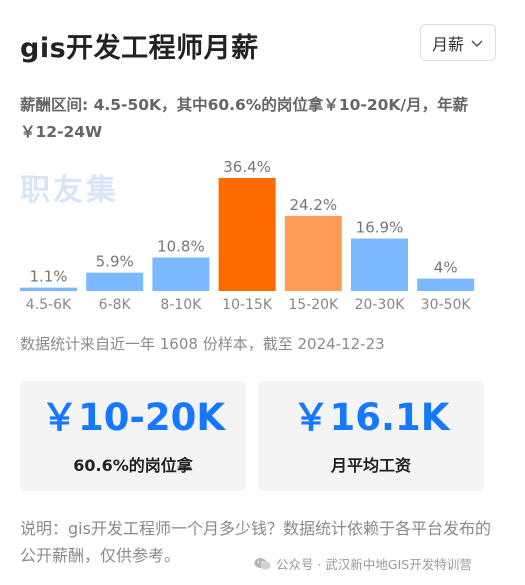  Describe the element at coordinates (181, 305) in the screenshot. I see `chart-category-label: 8-10K` at that location.